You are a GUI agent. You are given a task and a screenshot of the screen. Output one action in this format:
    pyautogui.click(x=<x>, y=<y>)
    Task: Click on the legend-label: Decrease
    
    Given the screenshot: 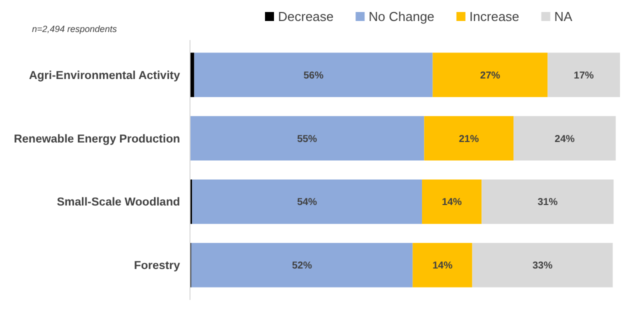 What is the action you would take?
    pyautogui.click(x=306, y=16)
    